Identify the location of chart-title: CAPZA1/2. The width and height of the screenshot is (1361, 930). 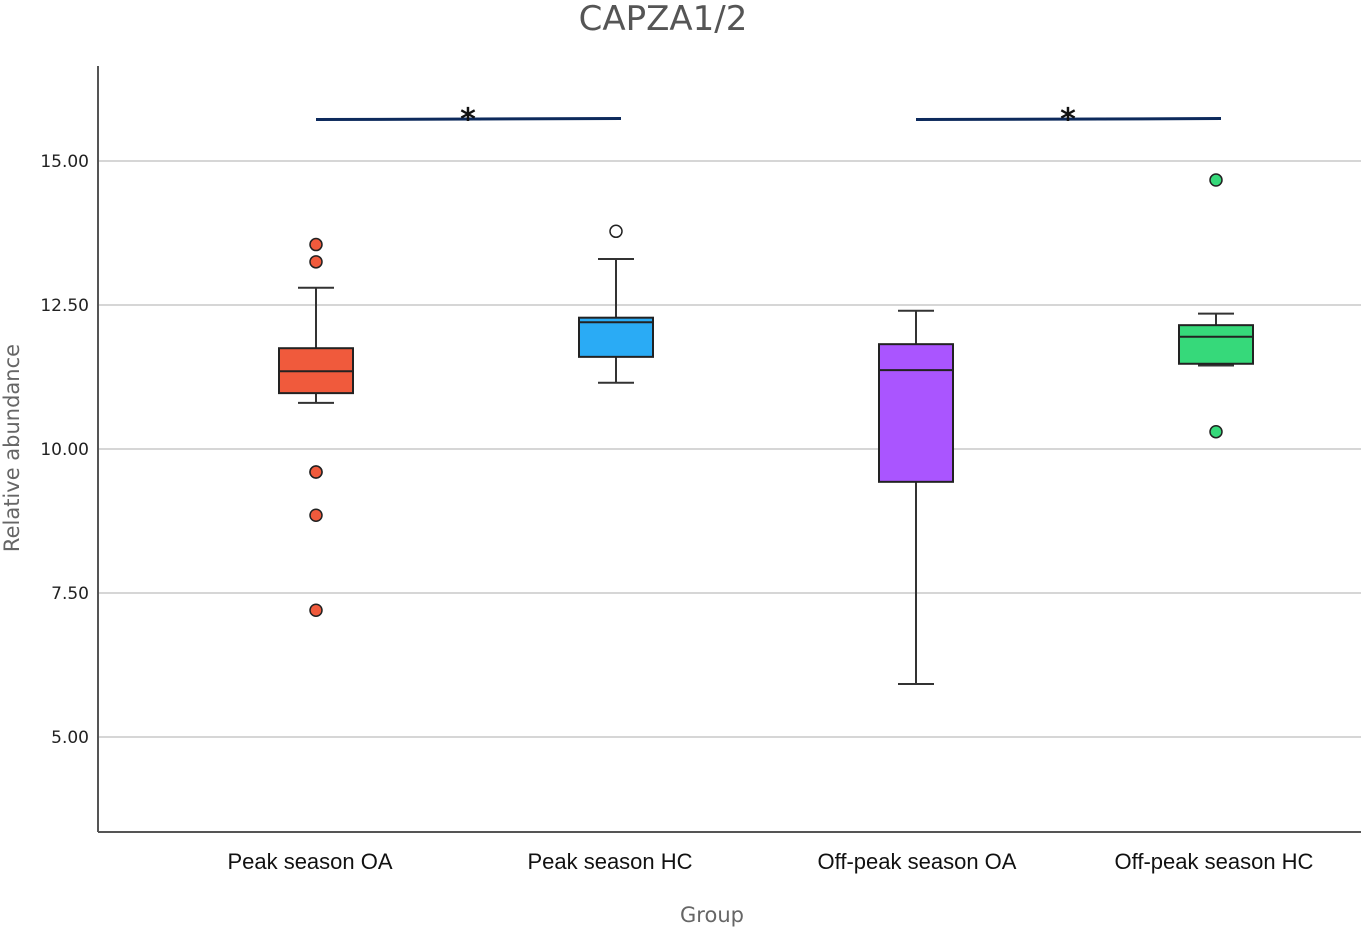
(663, 19).